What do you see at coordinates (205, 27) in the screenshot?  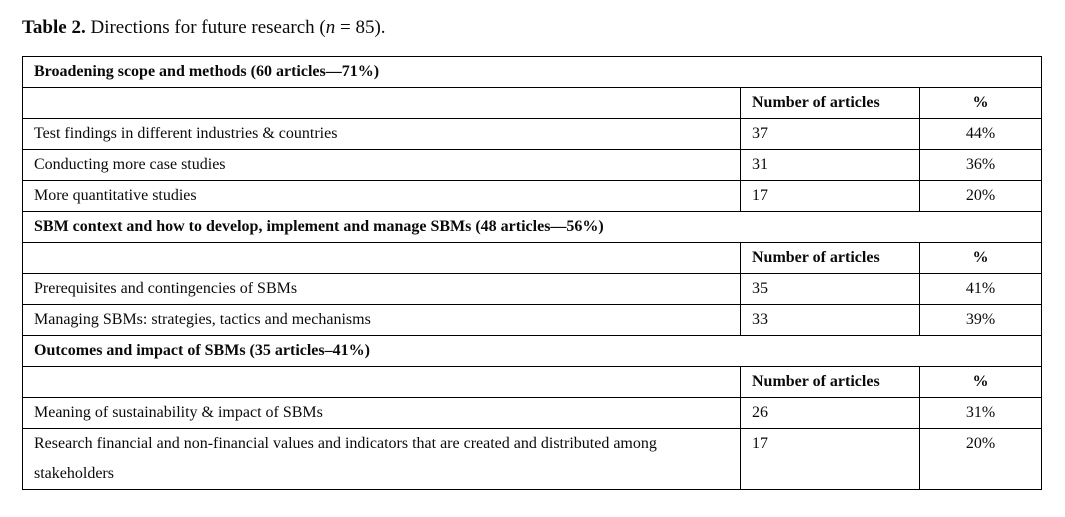 I see `table-caption-text: Directions for future research (` at bounding box center [205, 27].